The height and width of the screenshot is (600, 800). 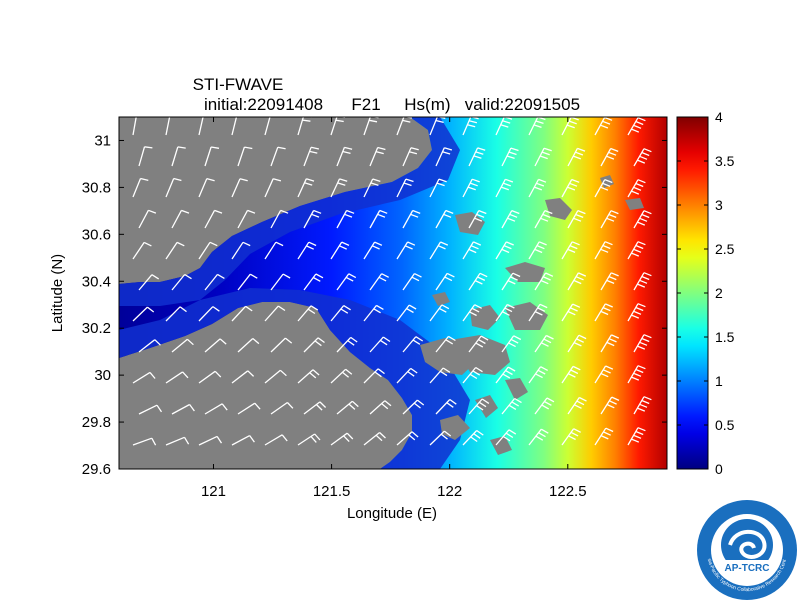 I want to click on colorbar-tick-label: 1.5, so click(x=725, y=337).